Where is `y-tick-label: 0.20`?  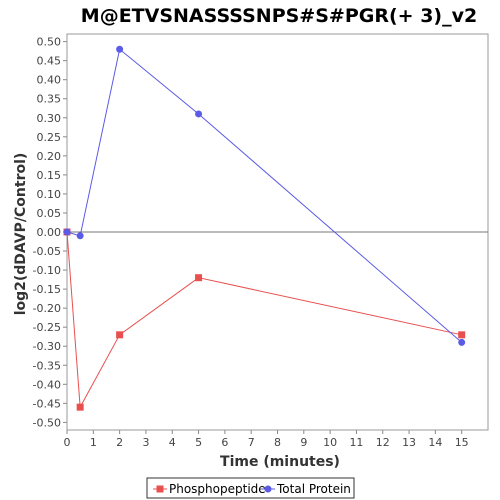
y-tick-label: 0.20 is located at coordinates (49, 156).